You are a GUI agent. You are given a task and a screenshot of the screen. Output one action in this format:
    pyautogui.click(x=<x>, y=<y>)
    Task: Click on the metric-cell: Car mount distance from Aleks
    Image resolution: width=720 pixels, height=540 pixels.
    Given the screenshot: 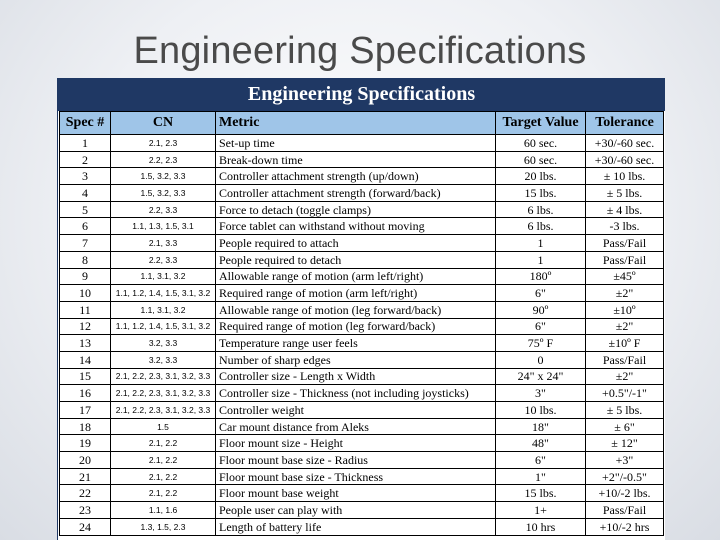 What is the action you would take?
    pyautogui.click(x=355, y=426)
    